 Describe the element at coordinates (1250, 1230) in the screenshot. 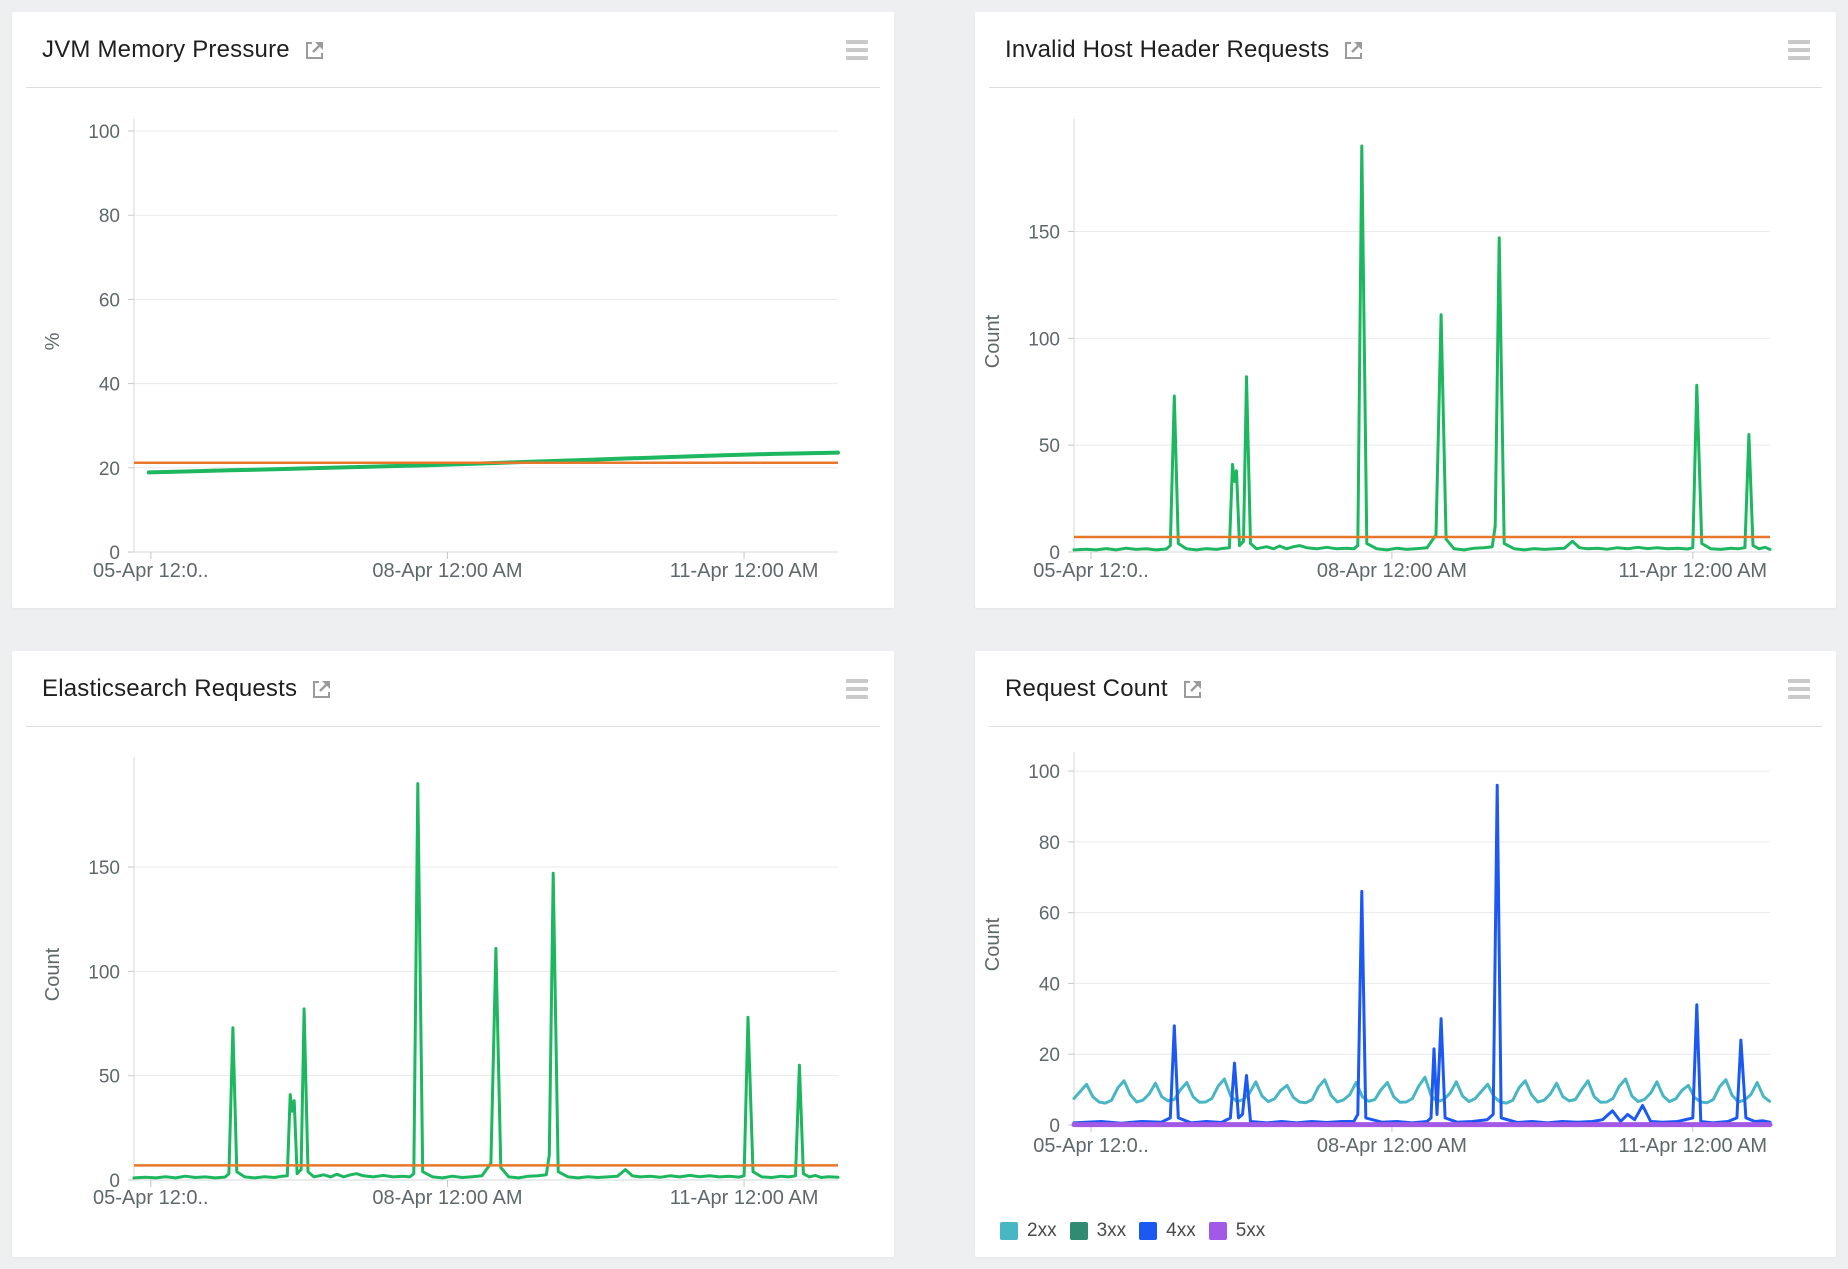

I see `legend-label: 5xx` at that location.